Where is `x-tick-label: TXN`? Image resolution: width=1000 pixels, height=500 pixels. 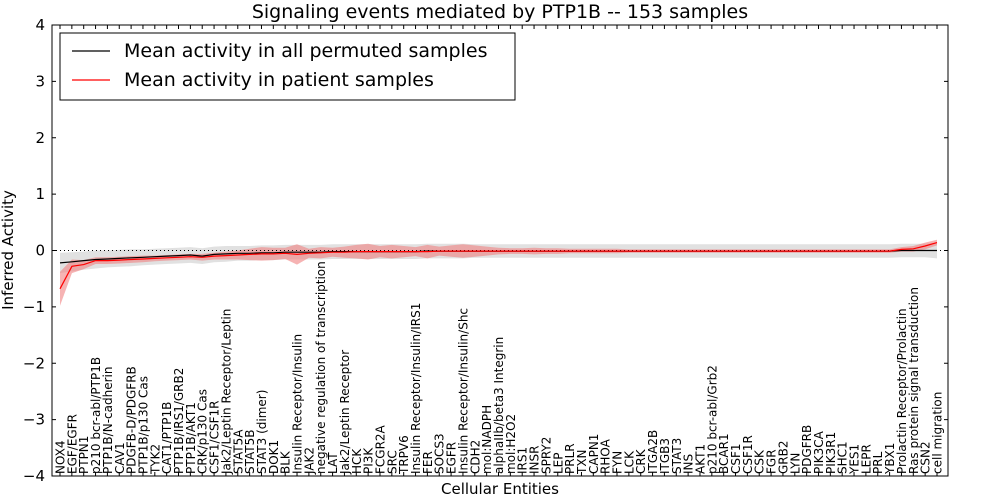 x-tick-label: TXN is located at coordinates (582, 462).